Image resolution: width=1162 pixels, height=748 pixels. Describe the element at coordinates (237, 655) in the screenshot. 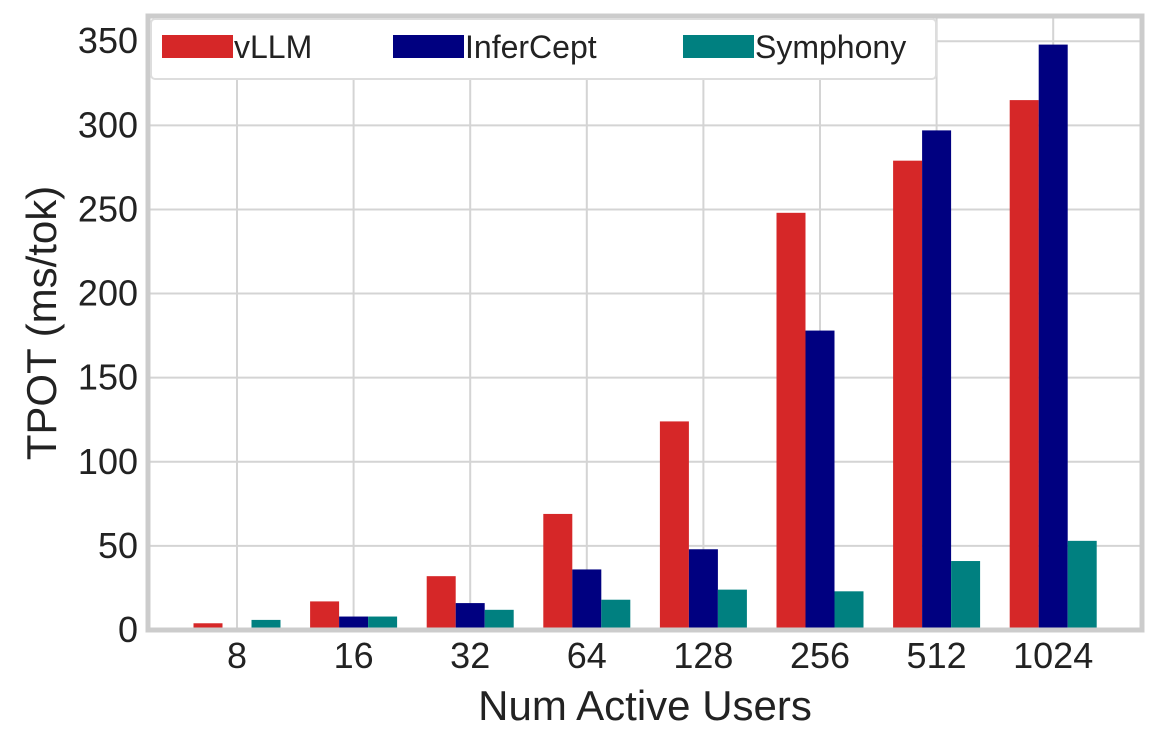

I see `x-tick-label: 8` at that location.